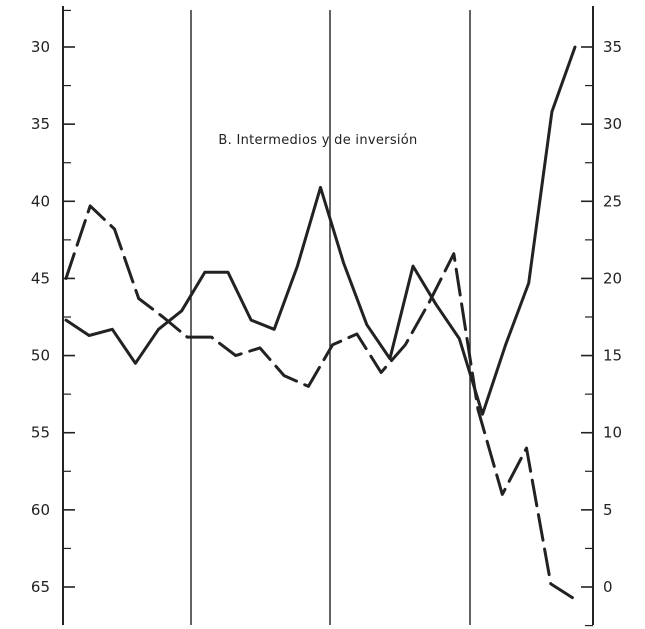 The image size is (645, 629). I want to click on left-axis: 30 35 40 45 50 55 60 65, so click(53, 302).